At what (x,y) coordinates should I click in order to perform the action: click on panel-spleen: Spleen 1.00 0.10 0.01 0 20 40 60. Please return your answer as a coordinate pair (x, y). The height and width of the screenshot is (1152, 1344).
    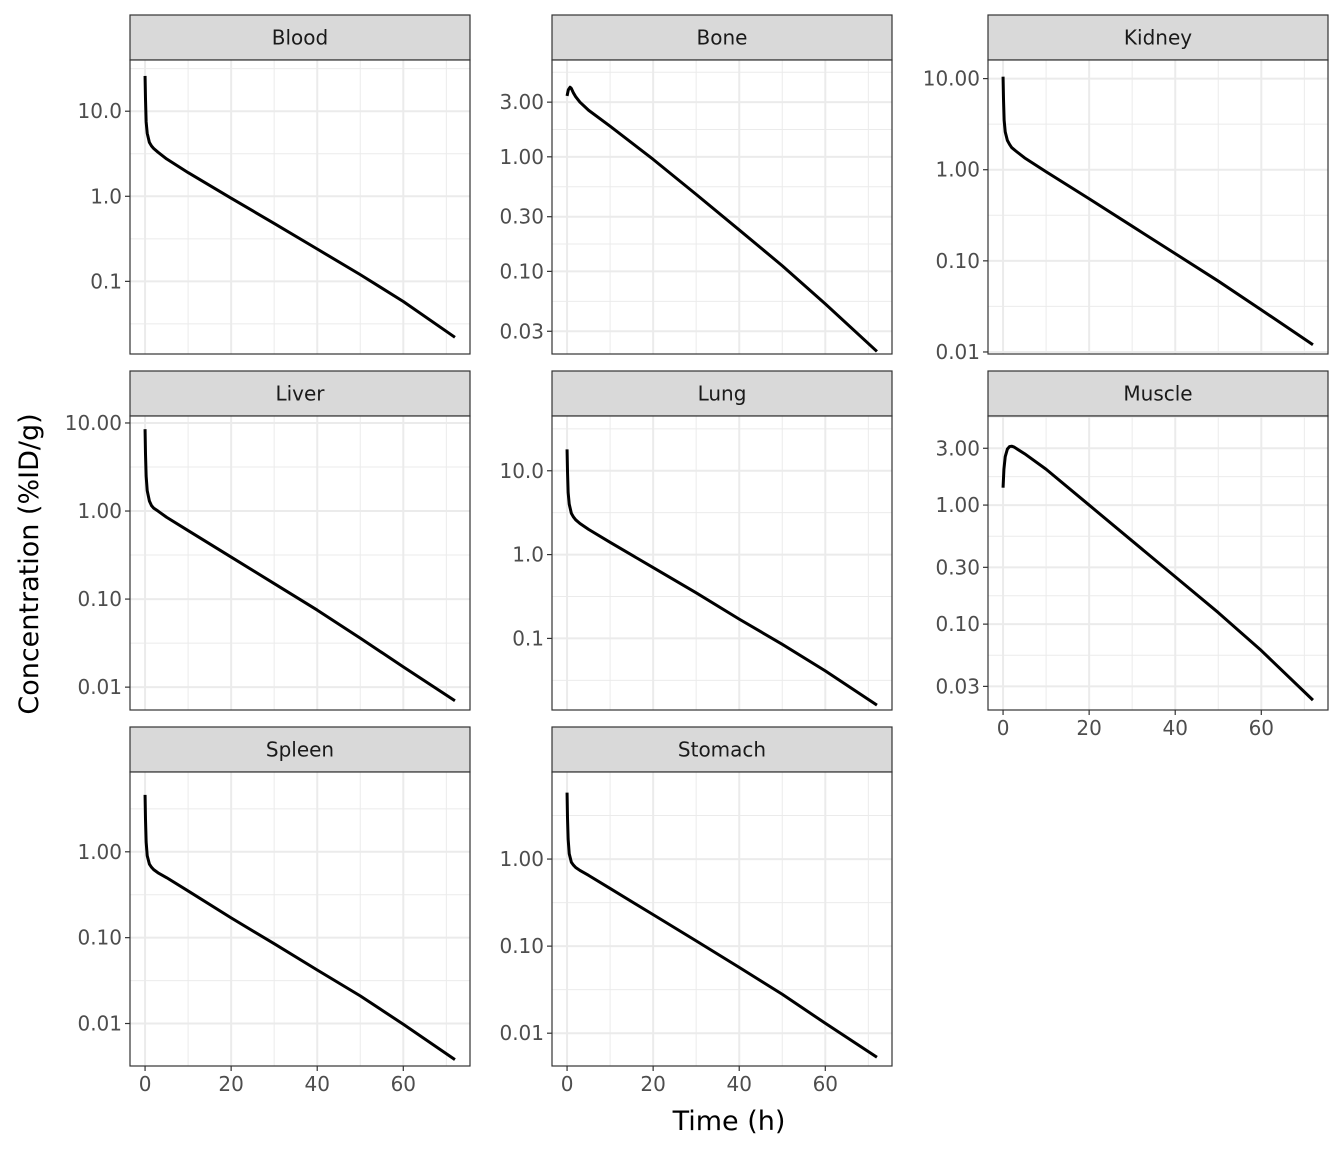
    Looking at the image, I should click on (274, 911).